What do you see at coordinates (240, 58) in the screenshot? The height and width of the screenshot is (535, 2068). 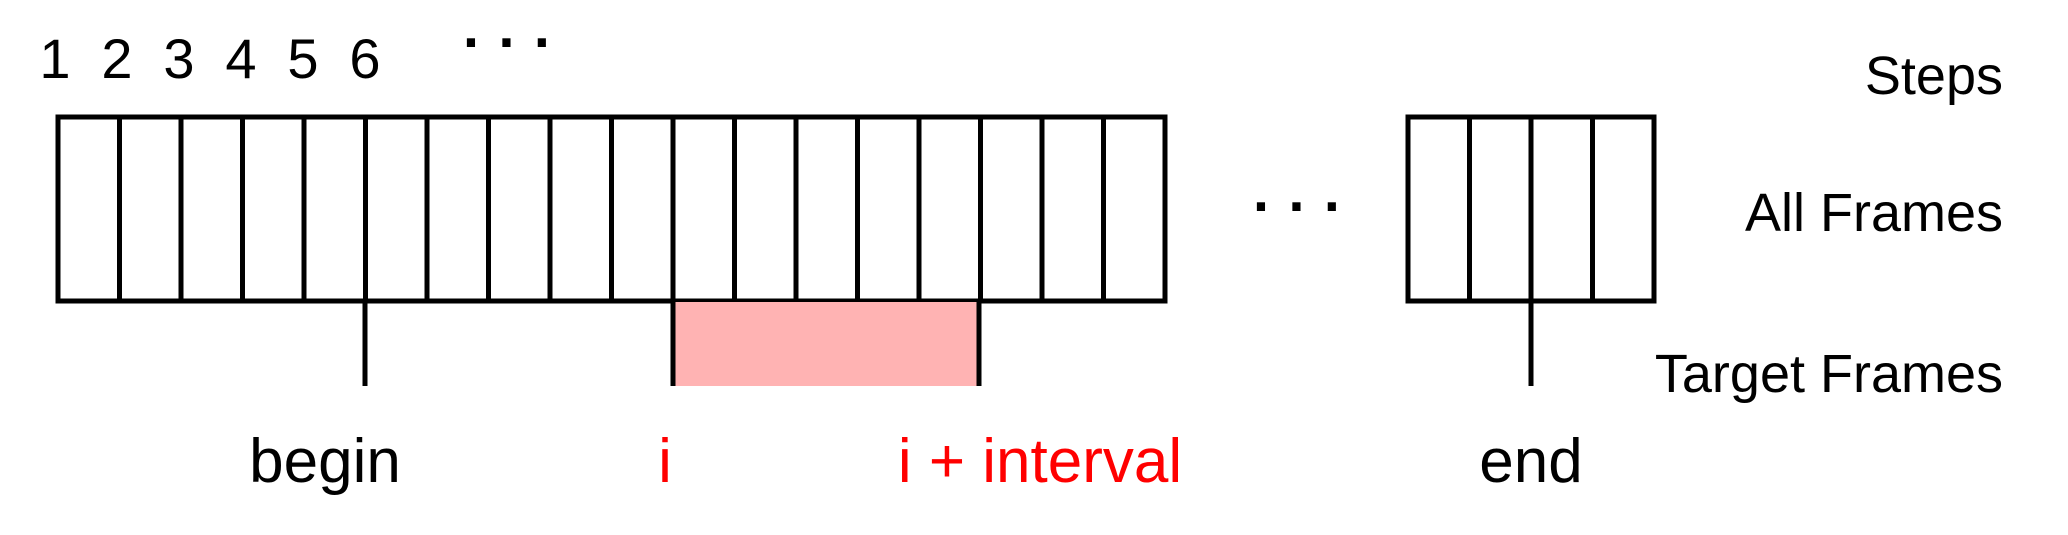 I see `step-number-4: 4` at bounding box center [240, 58].